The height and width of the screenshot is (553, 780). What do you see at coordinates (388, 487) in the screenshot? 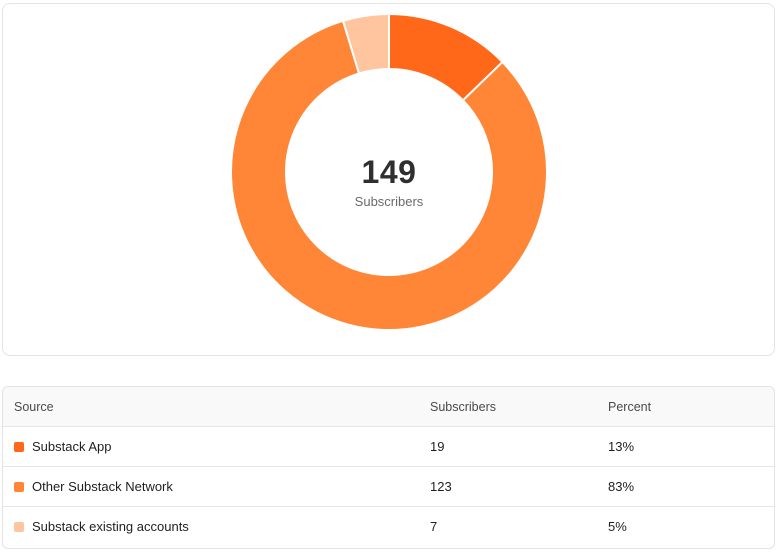
I see `table-row: Other Substack Network 123 83%` at bounding box center [388, 487].